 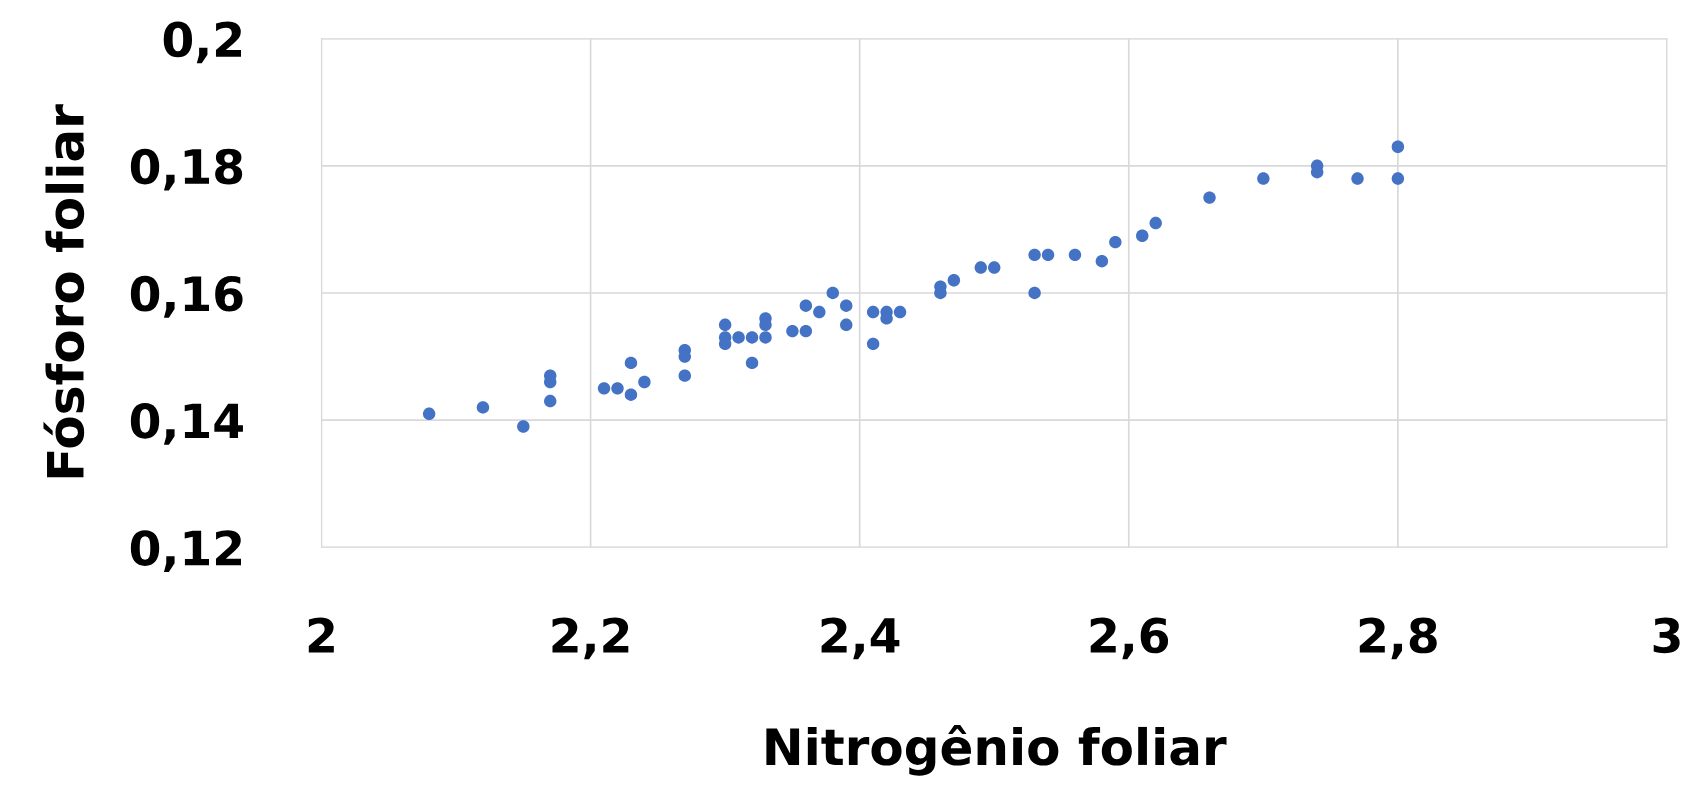 I want to click on x-tick-label: 3, so click(x=1666, y=635).